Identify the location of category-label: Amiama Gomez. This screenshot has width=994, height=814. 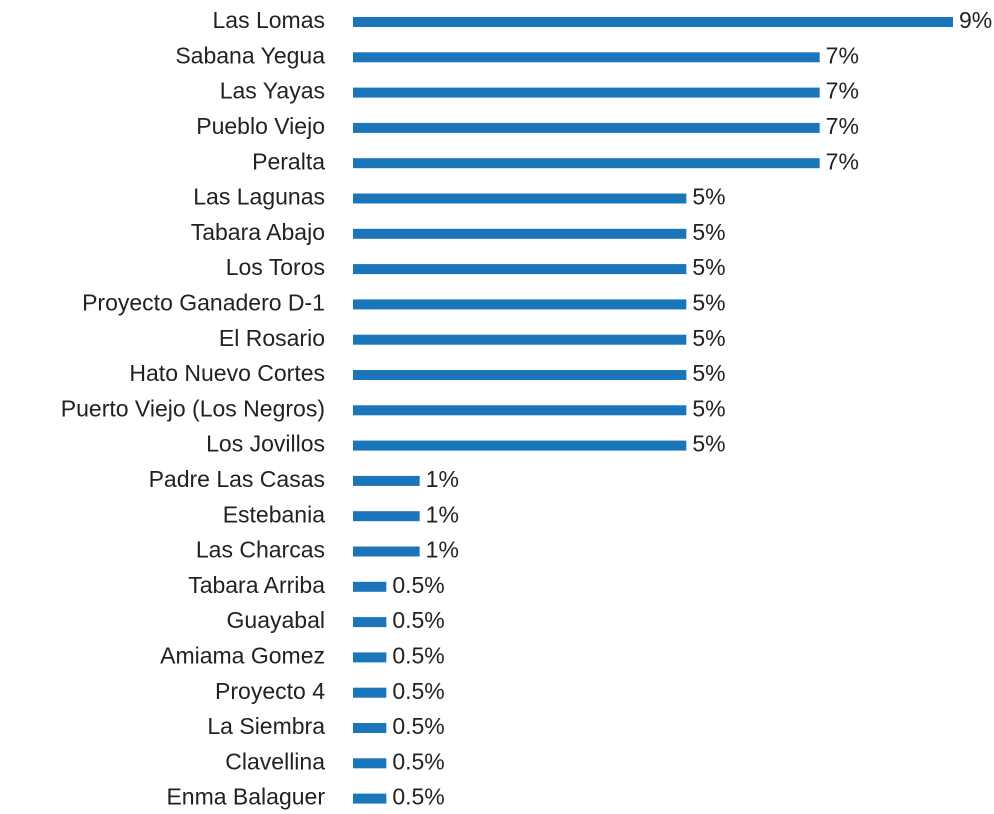
(242, 655).